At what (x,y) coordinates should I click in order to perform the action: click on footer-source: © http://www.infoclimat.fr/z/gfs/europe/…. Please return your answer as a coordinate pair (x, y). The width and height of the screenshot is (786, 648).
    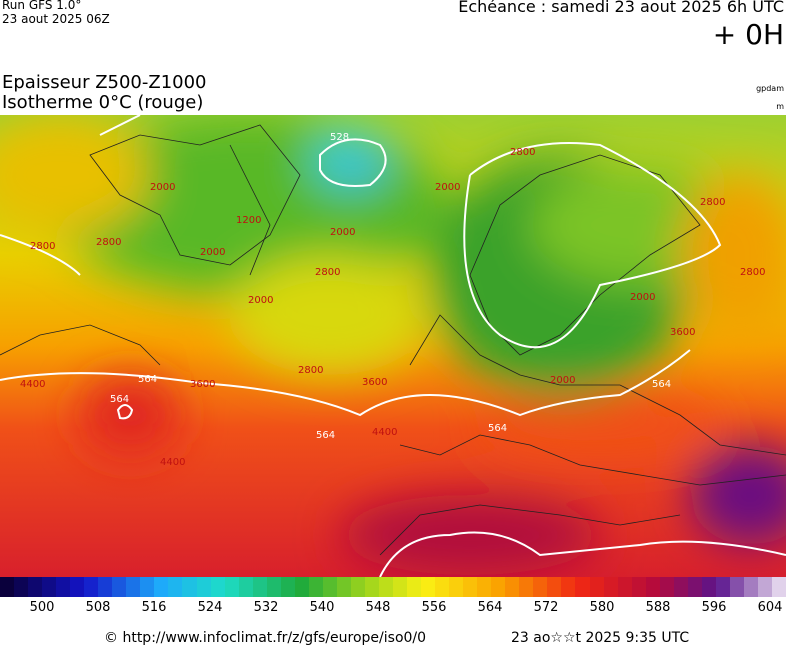
    Looking at the image, I should click on (265, 638).